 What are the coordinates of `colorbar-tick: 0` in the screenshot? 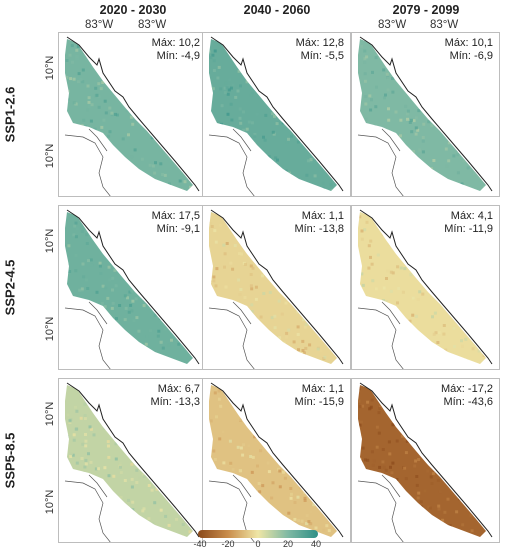 It's located at (258, 544).